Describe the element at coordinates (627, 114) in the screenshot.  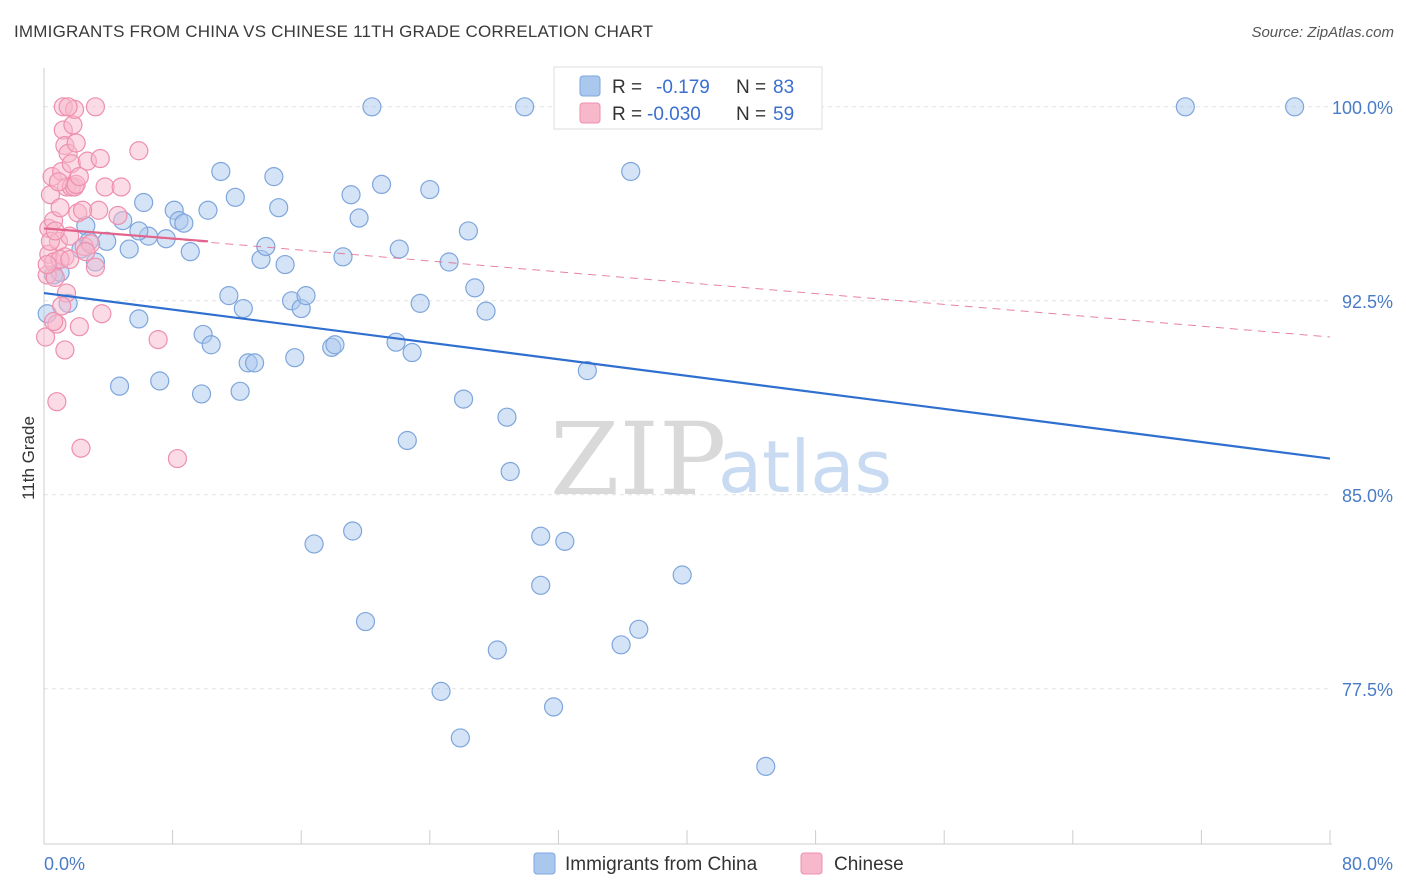
I see `legend-r-label-2: R =` at that location.